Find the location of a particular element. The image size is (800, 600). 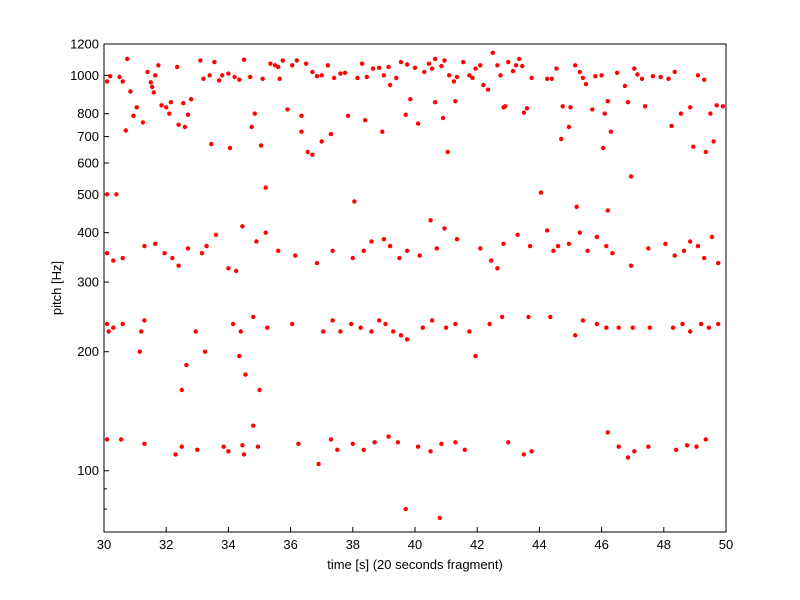

x-tick-label: 38 is located at coordinates (353, 544).